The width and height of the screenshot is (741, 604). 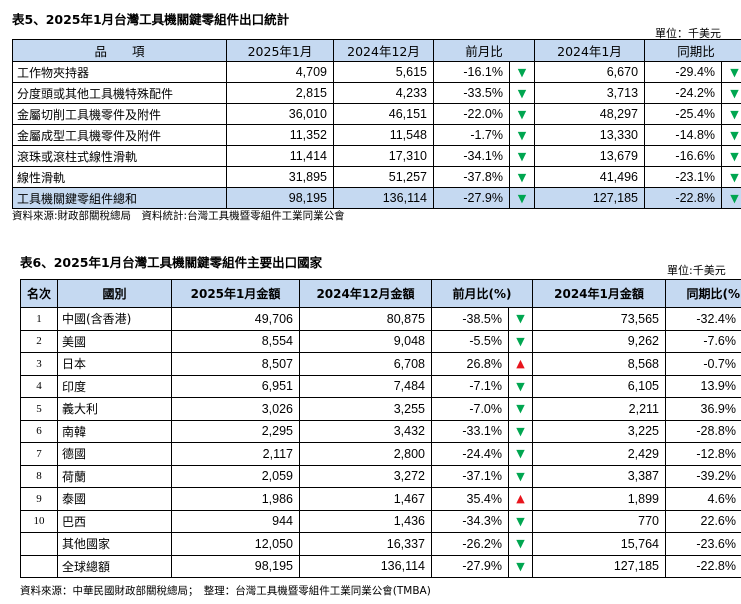 What do you see at coordinates (119, 93) in the screenshot?
I see `item-name: 分度頭或其他工具機特殊配件` at bounding box center [119, 93].